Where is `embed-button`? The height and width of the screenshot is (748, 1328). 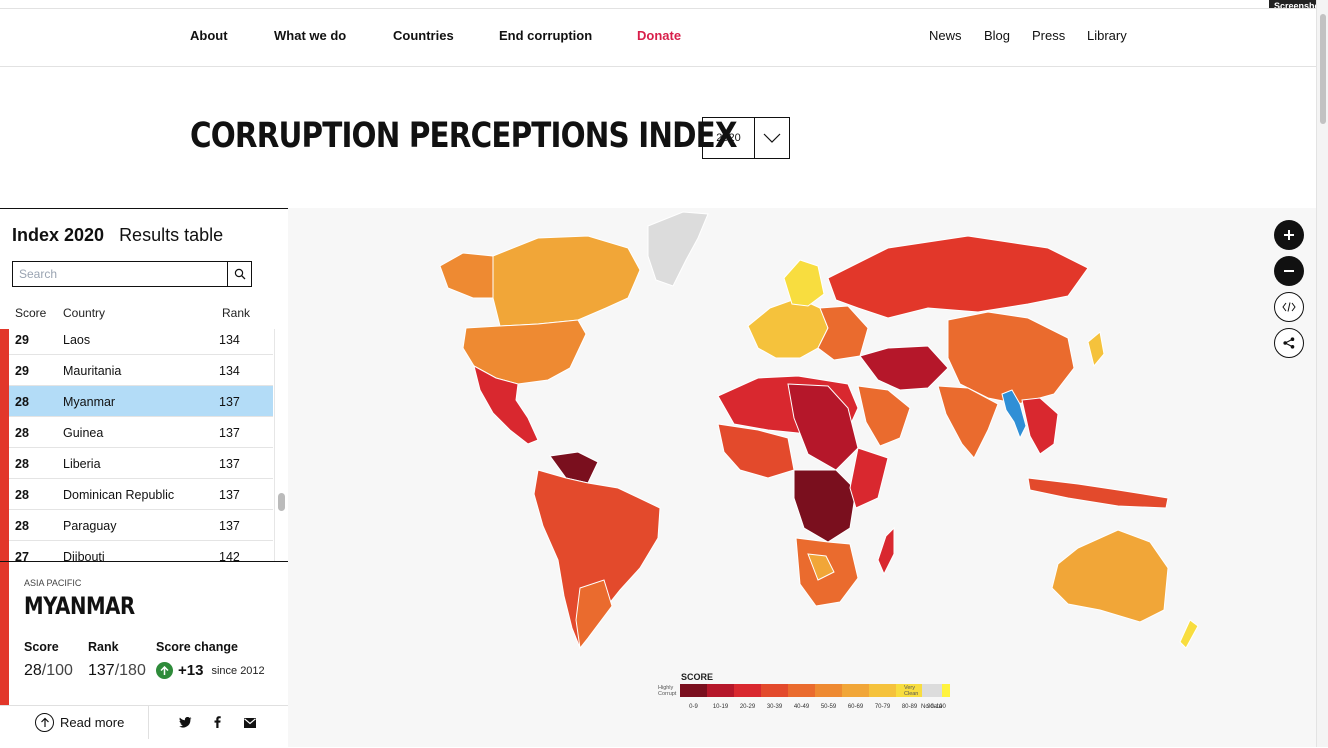
embed-button is located at coordinates (1289, 307).